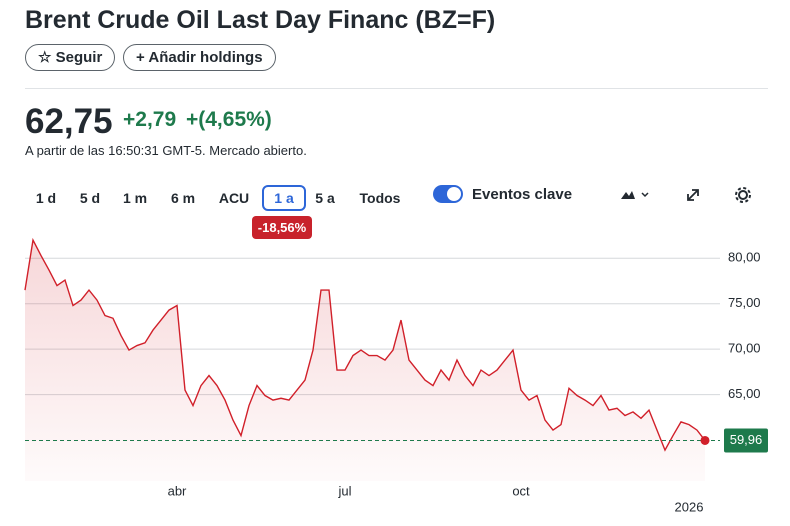  I want to click on range-button: ACU, so click(234, 198).